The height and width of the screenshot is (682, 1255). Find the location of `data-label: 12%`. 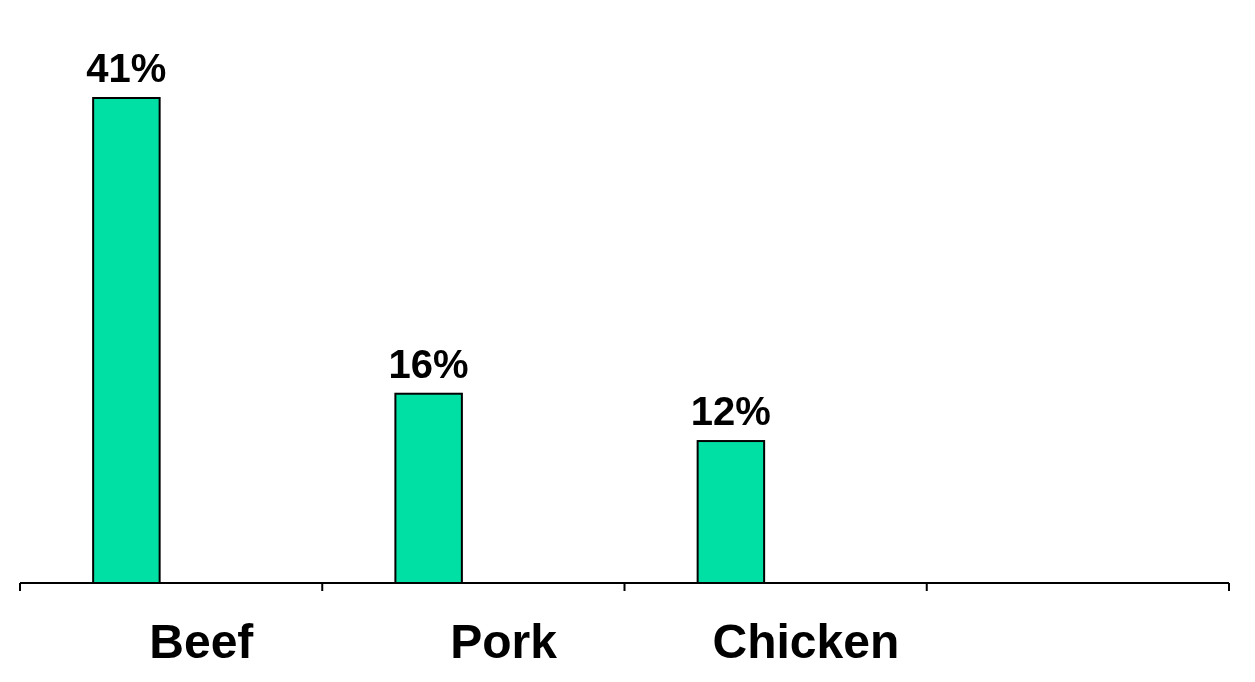

data-label: 12% is located at coordinates (730, 411).